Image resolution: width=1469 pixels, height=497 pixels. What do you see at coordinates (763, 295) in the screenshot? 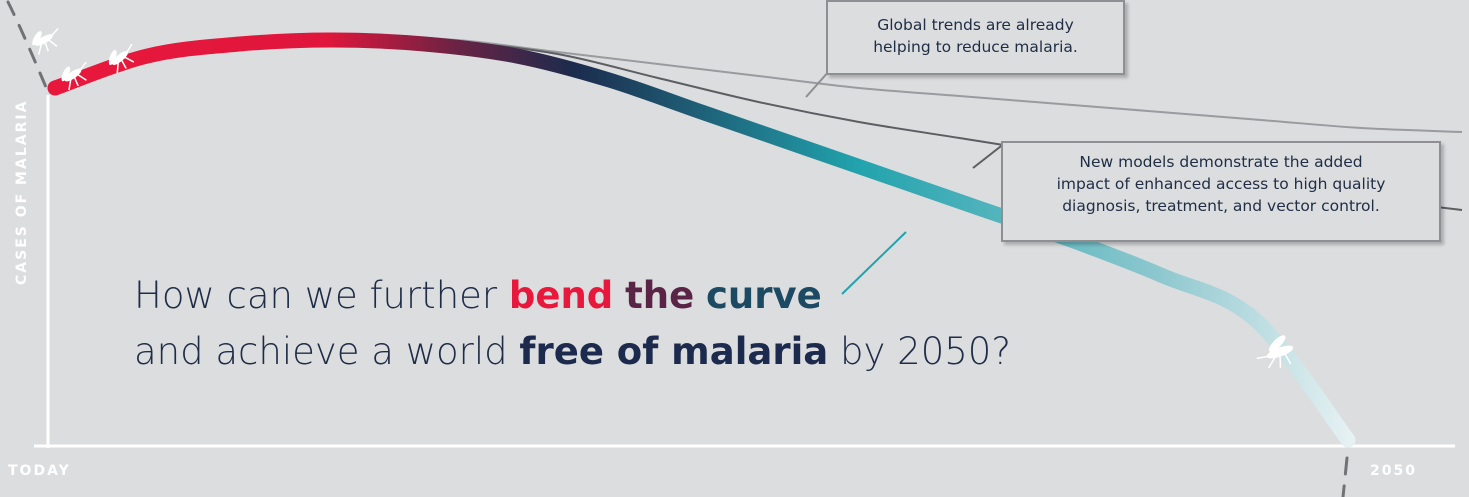
I see `headline-word-curve: curve` at bounding box center [763, 295].